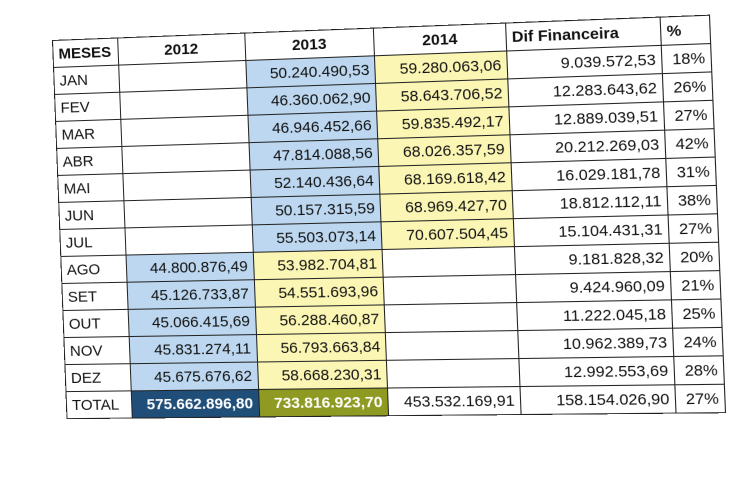 Image resolution: width=750 pixels, height=499 pixels. What do you see at coordinates (88, 134) in the screenshot?
I see `month-label: MAR` at bounding box center [88, 134].